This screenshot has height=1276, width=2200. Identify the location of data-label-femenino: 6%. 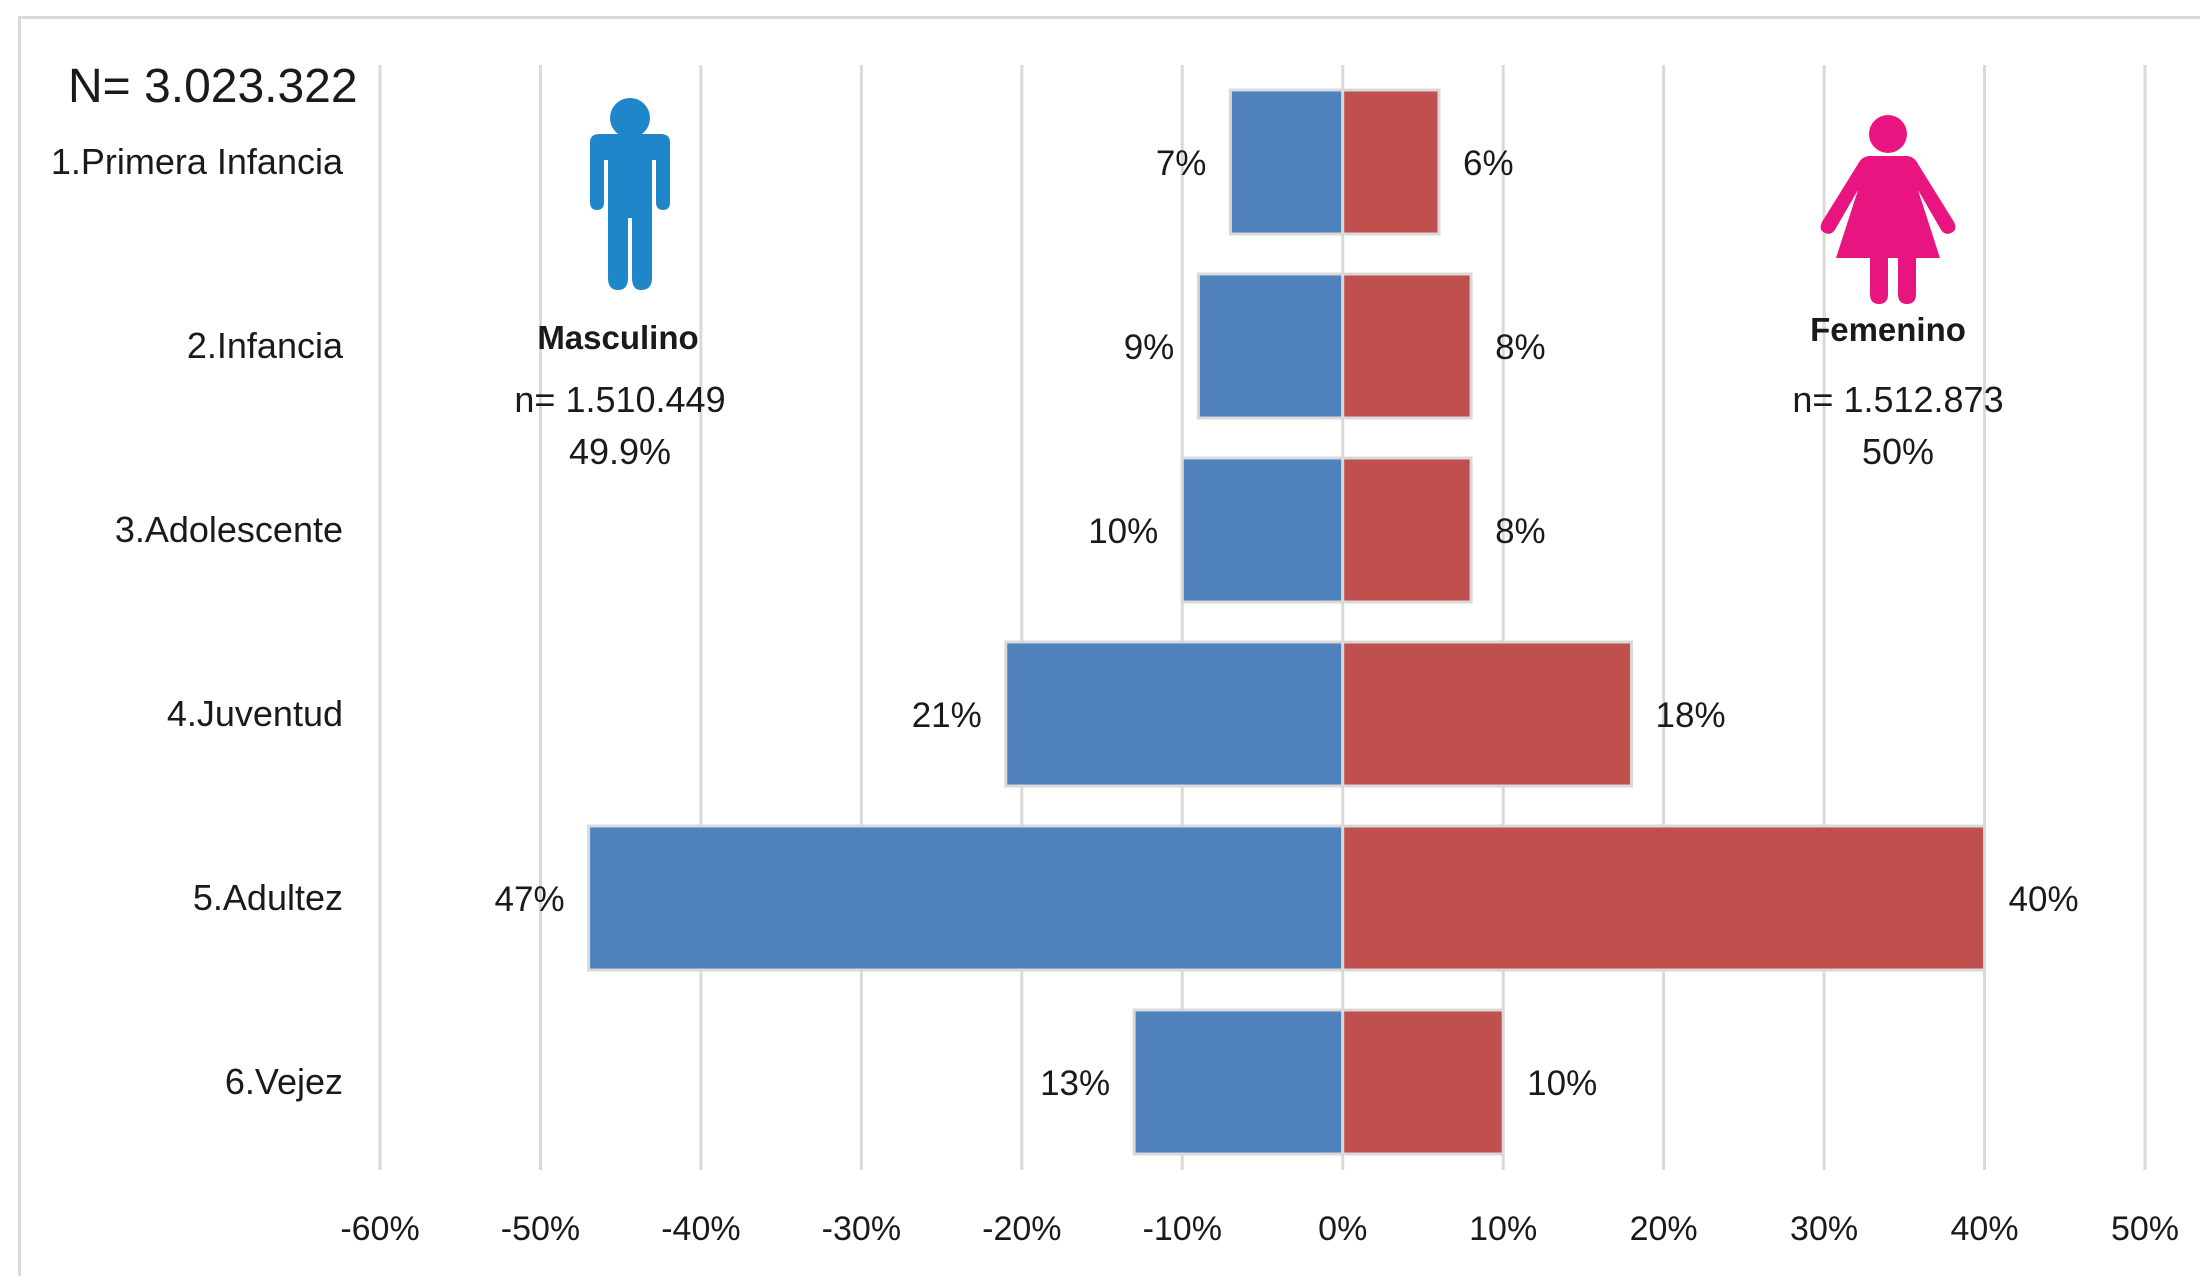
(1488, 163).